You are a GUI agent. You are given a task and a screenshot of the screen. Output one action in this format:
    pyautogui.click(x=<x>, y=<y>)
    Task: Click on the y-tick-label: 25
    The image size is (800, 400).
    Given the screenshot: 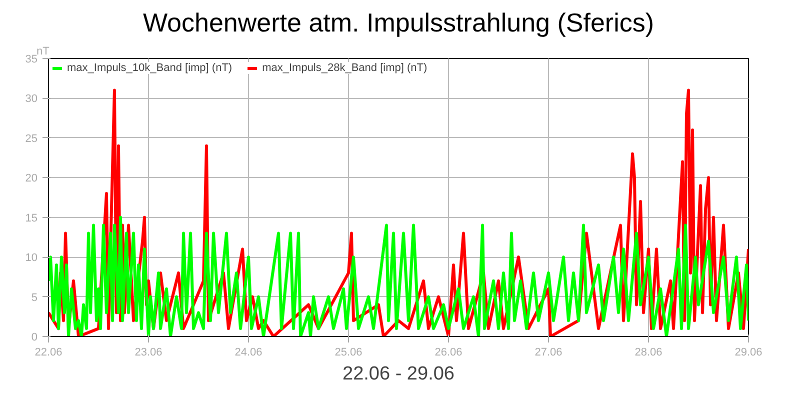 What is the action you would take?
    pyautogui.click(x=31, y=138)
    